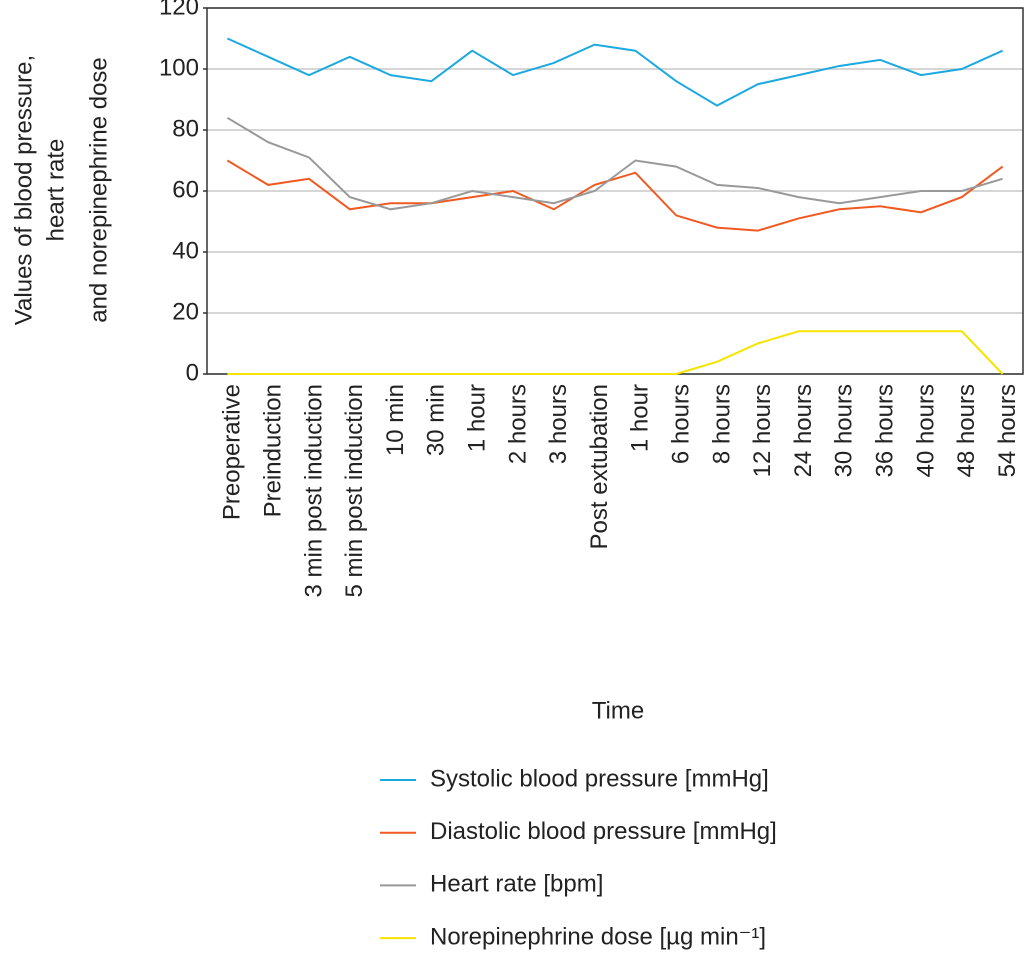 The width and height of the screenshot is (1029, 958). I want to click on y-axis-title: Values of blood pressure,, so click(23, 190).